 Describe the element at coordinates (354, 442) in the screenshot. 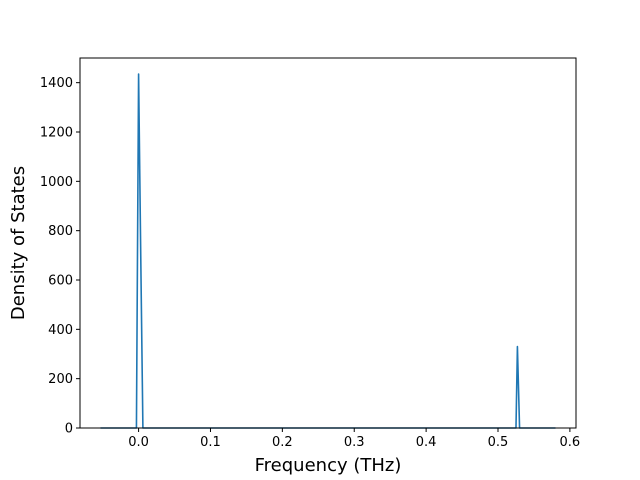

I see `x-tick-label: 0.3` at that location.